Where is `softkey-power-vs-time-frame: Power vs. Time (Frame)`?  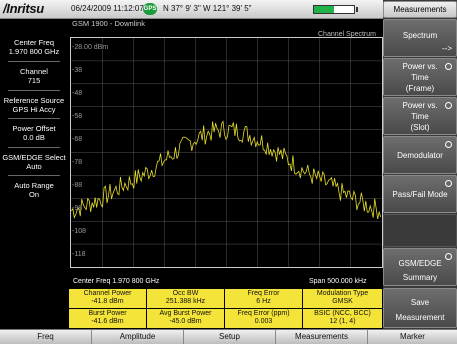 softkey-power-vs-time-frame: Power vs. Time (Frame) is located at coordinates (420, 77).